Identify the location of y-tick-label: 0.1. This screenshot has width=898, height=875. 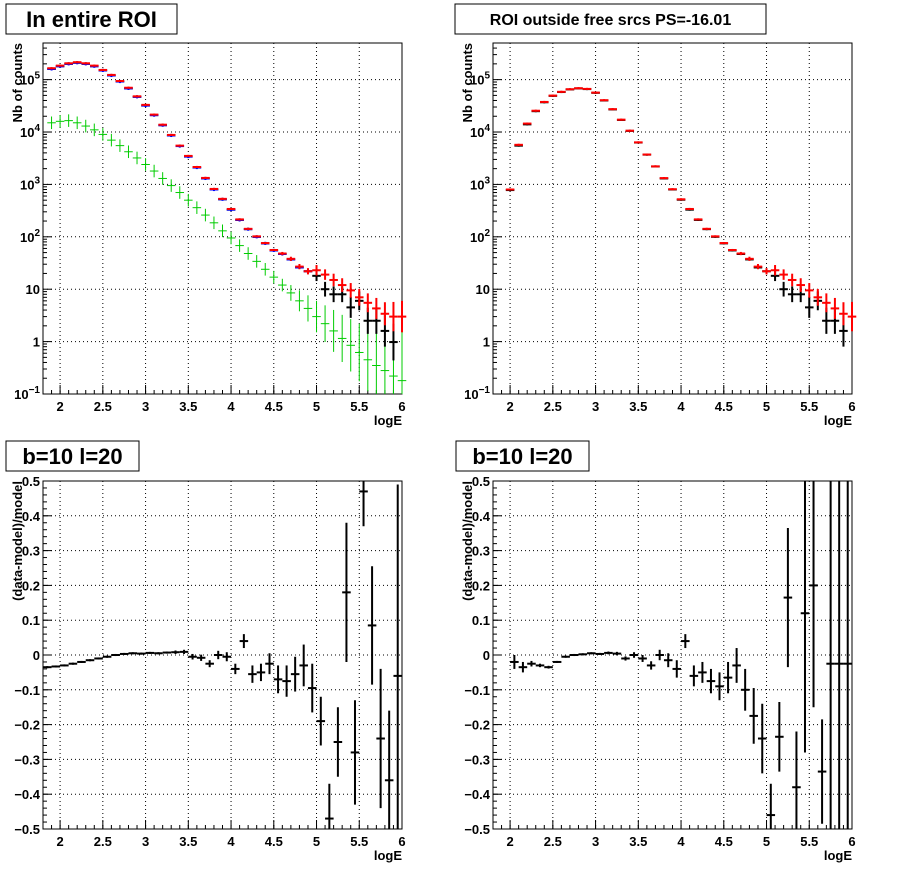
(481, 620).